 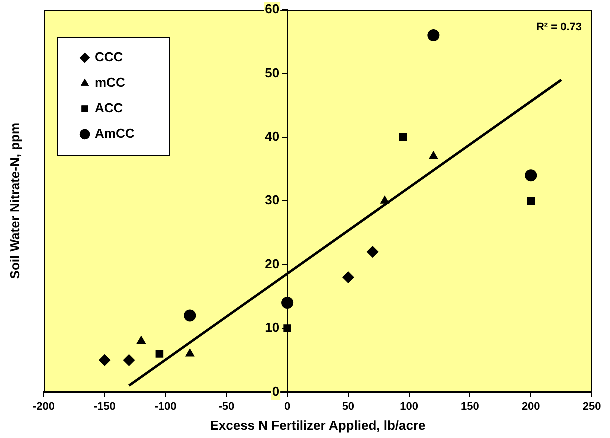 What do you see at coordinates (531, 406) in the screenshot?
I see `x-tick-label: 200` at bounding box center [531, 406].